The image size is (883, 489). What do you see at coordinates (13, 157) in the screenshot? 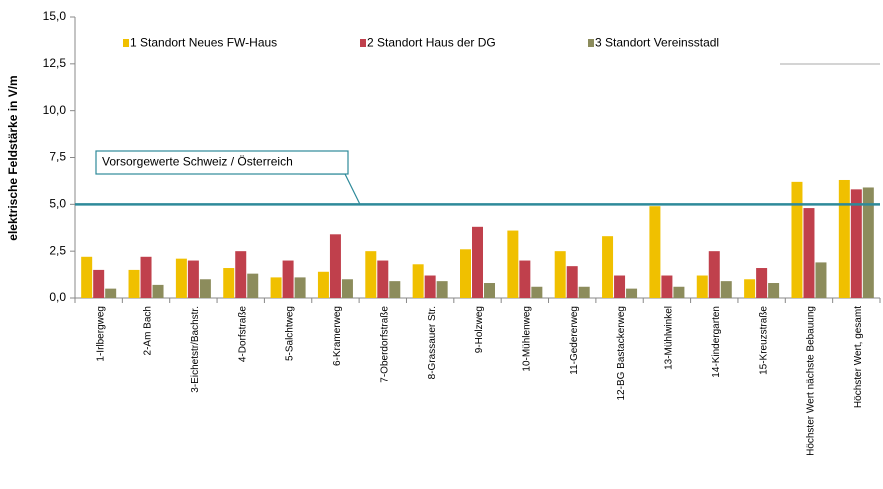
I see `y-axis-label: elektrische Feldstärke in V/m` at bounding box center [13, 157].